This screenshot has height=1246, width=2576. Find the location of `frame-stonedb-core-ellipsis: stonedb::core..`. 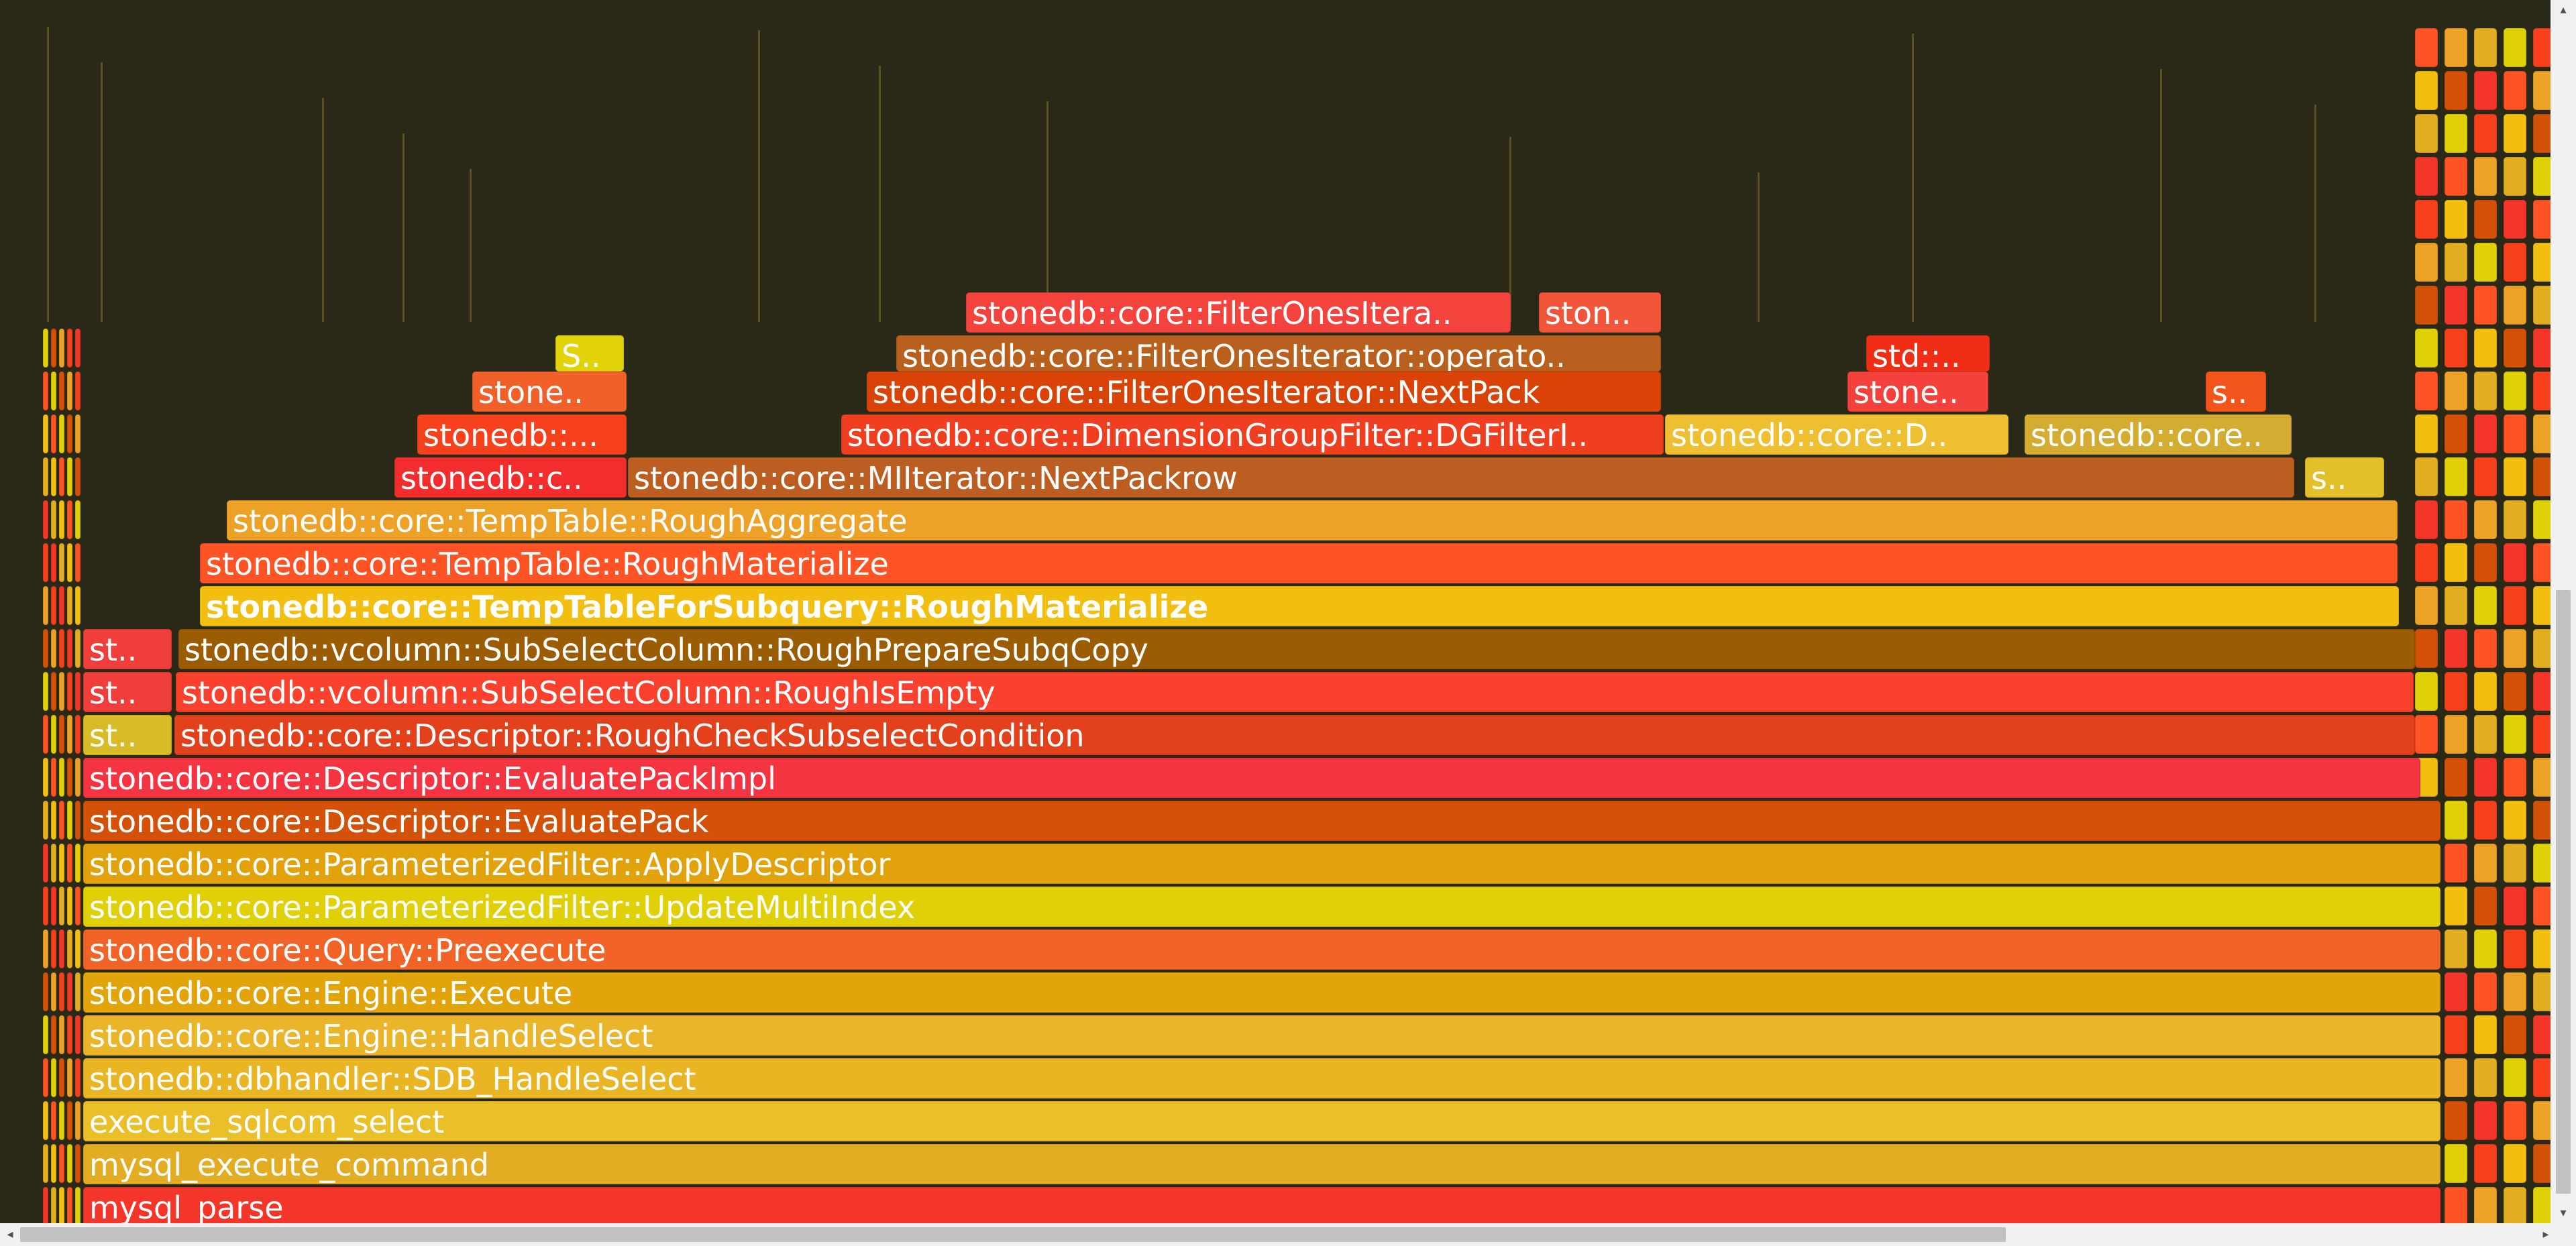

frame-stonedb-core-ellipsis: stonedb::core.. is located at coordinates (2158, 434).